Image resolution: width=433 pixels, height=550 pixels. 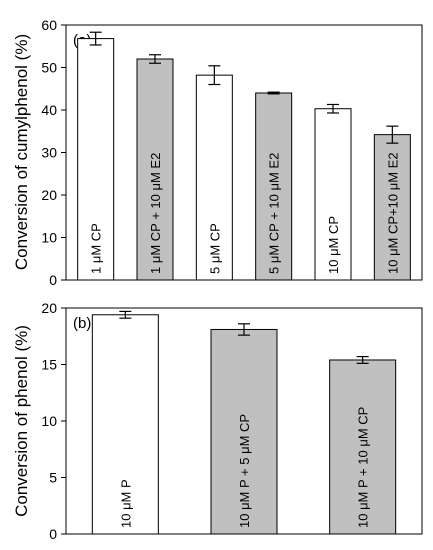 I want to click on y-axis: 0 5 10 15 20, so click(x=53, y=421).